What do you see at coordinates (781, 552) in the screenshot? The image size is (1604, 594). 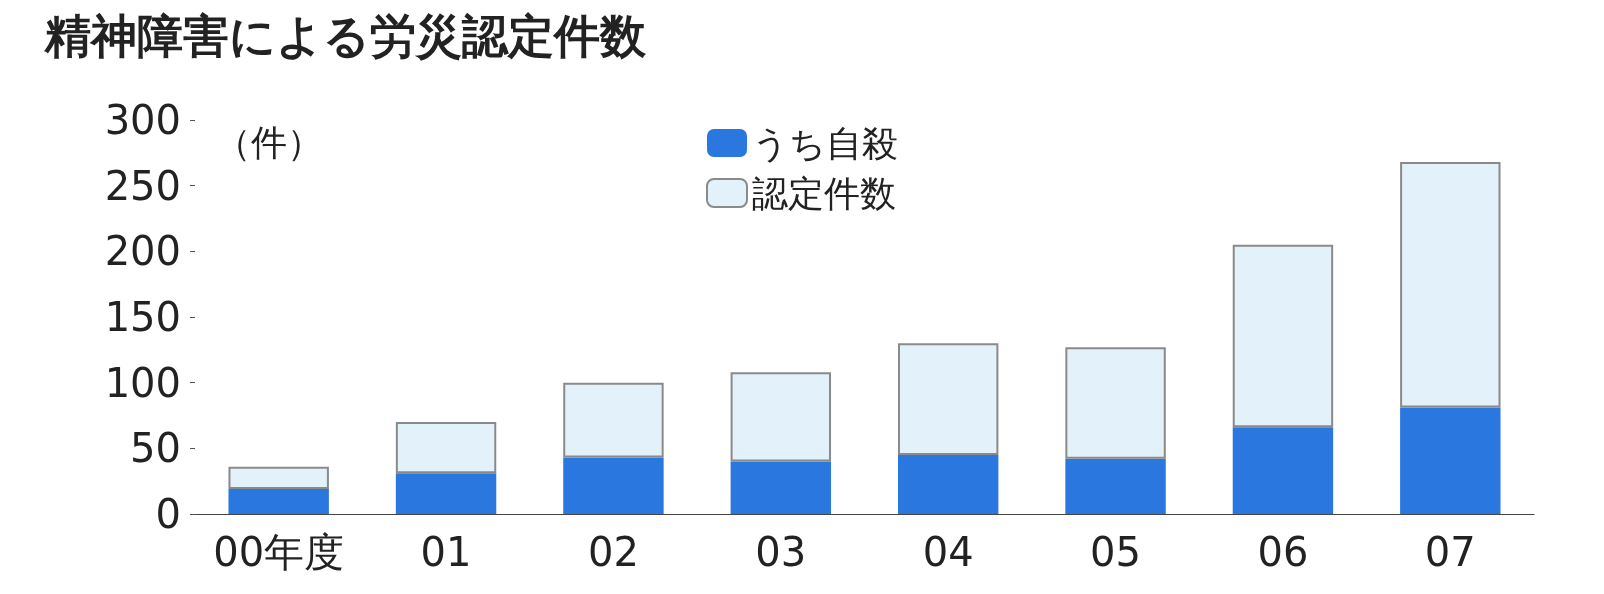 I see `x-tick-label: 03` at bounding box center [781, 552].